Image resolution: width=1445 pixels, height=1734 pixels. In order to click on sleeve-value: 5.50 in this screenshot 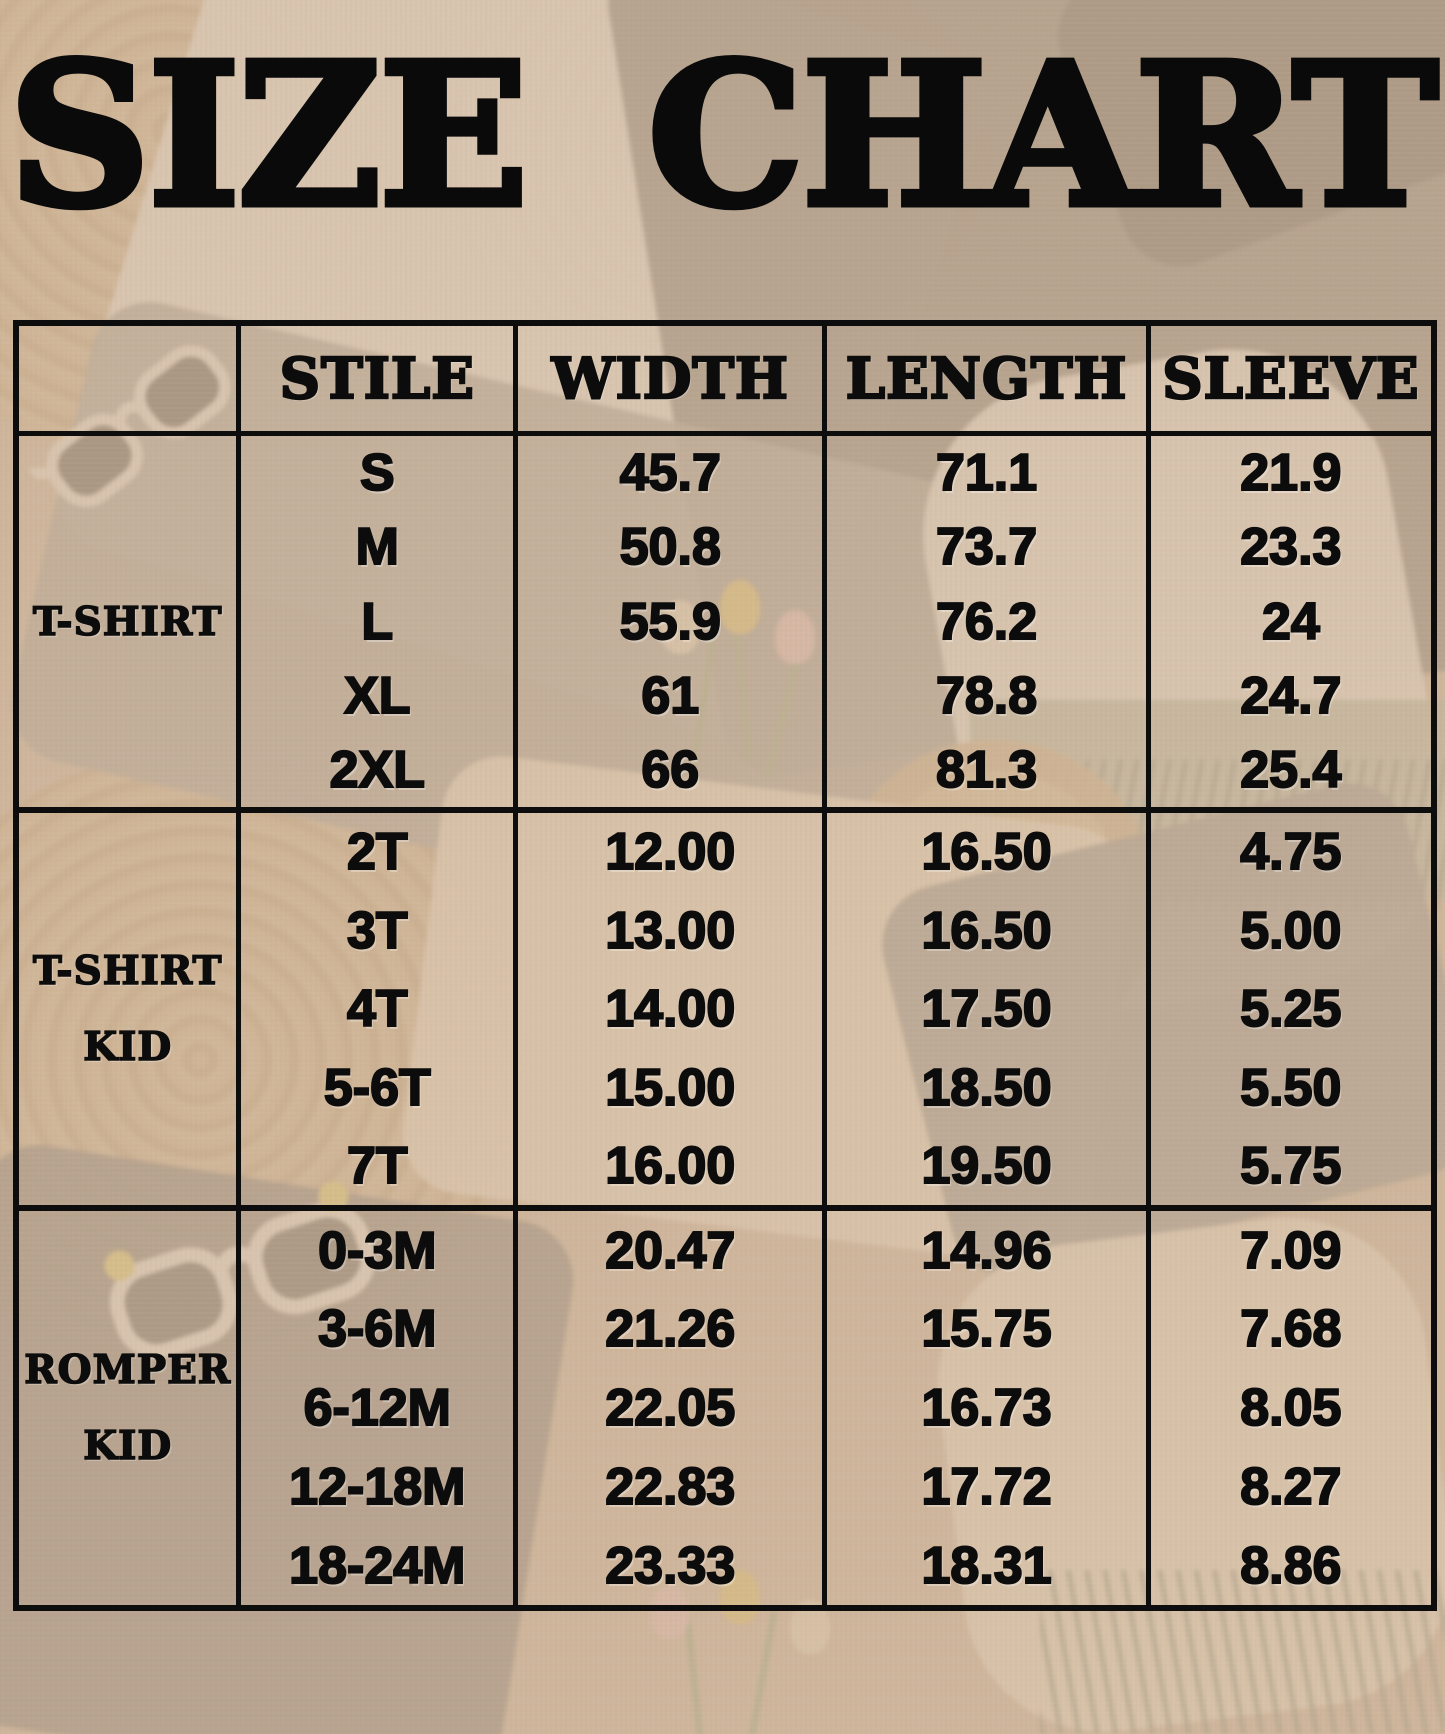, I will do `click(1288, 1087)`.